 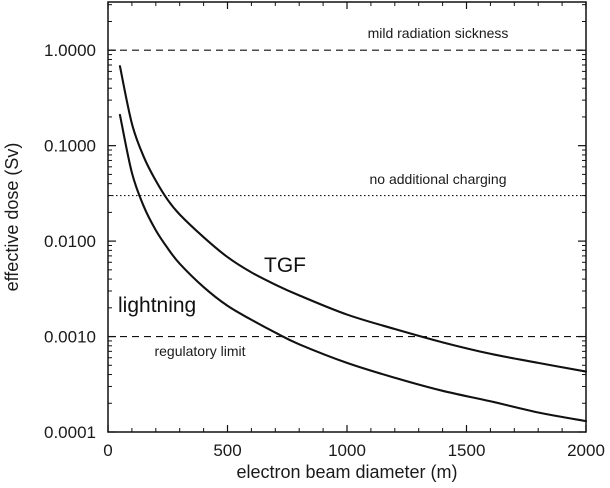 What do you see at coordinates (438, 33) in the screenshot?
I see `reference-label-mild-radiation-sickness: mild radiation sickness` at bounding box center [438, 33].